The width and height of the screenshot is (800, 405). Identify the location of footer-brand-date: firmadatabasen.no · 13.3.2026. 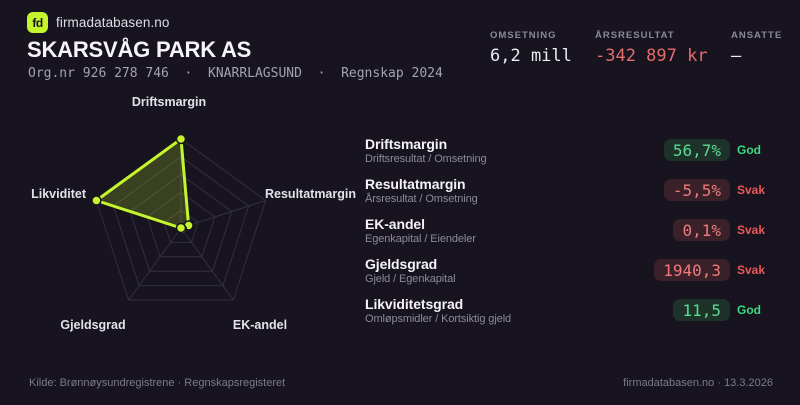
(698, 383).